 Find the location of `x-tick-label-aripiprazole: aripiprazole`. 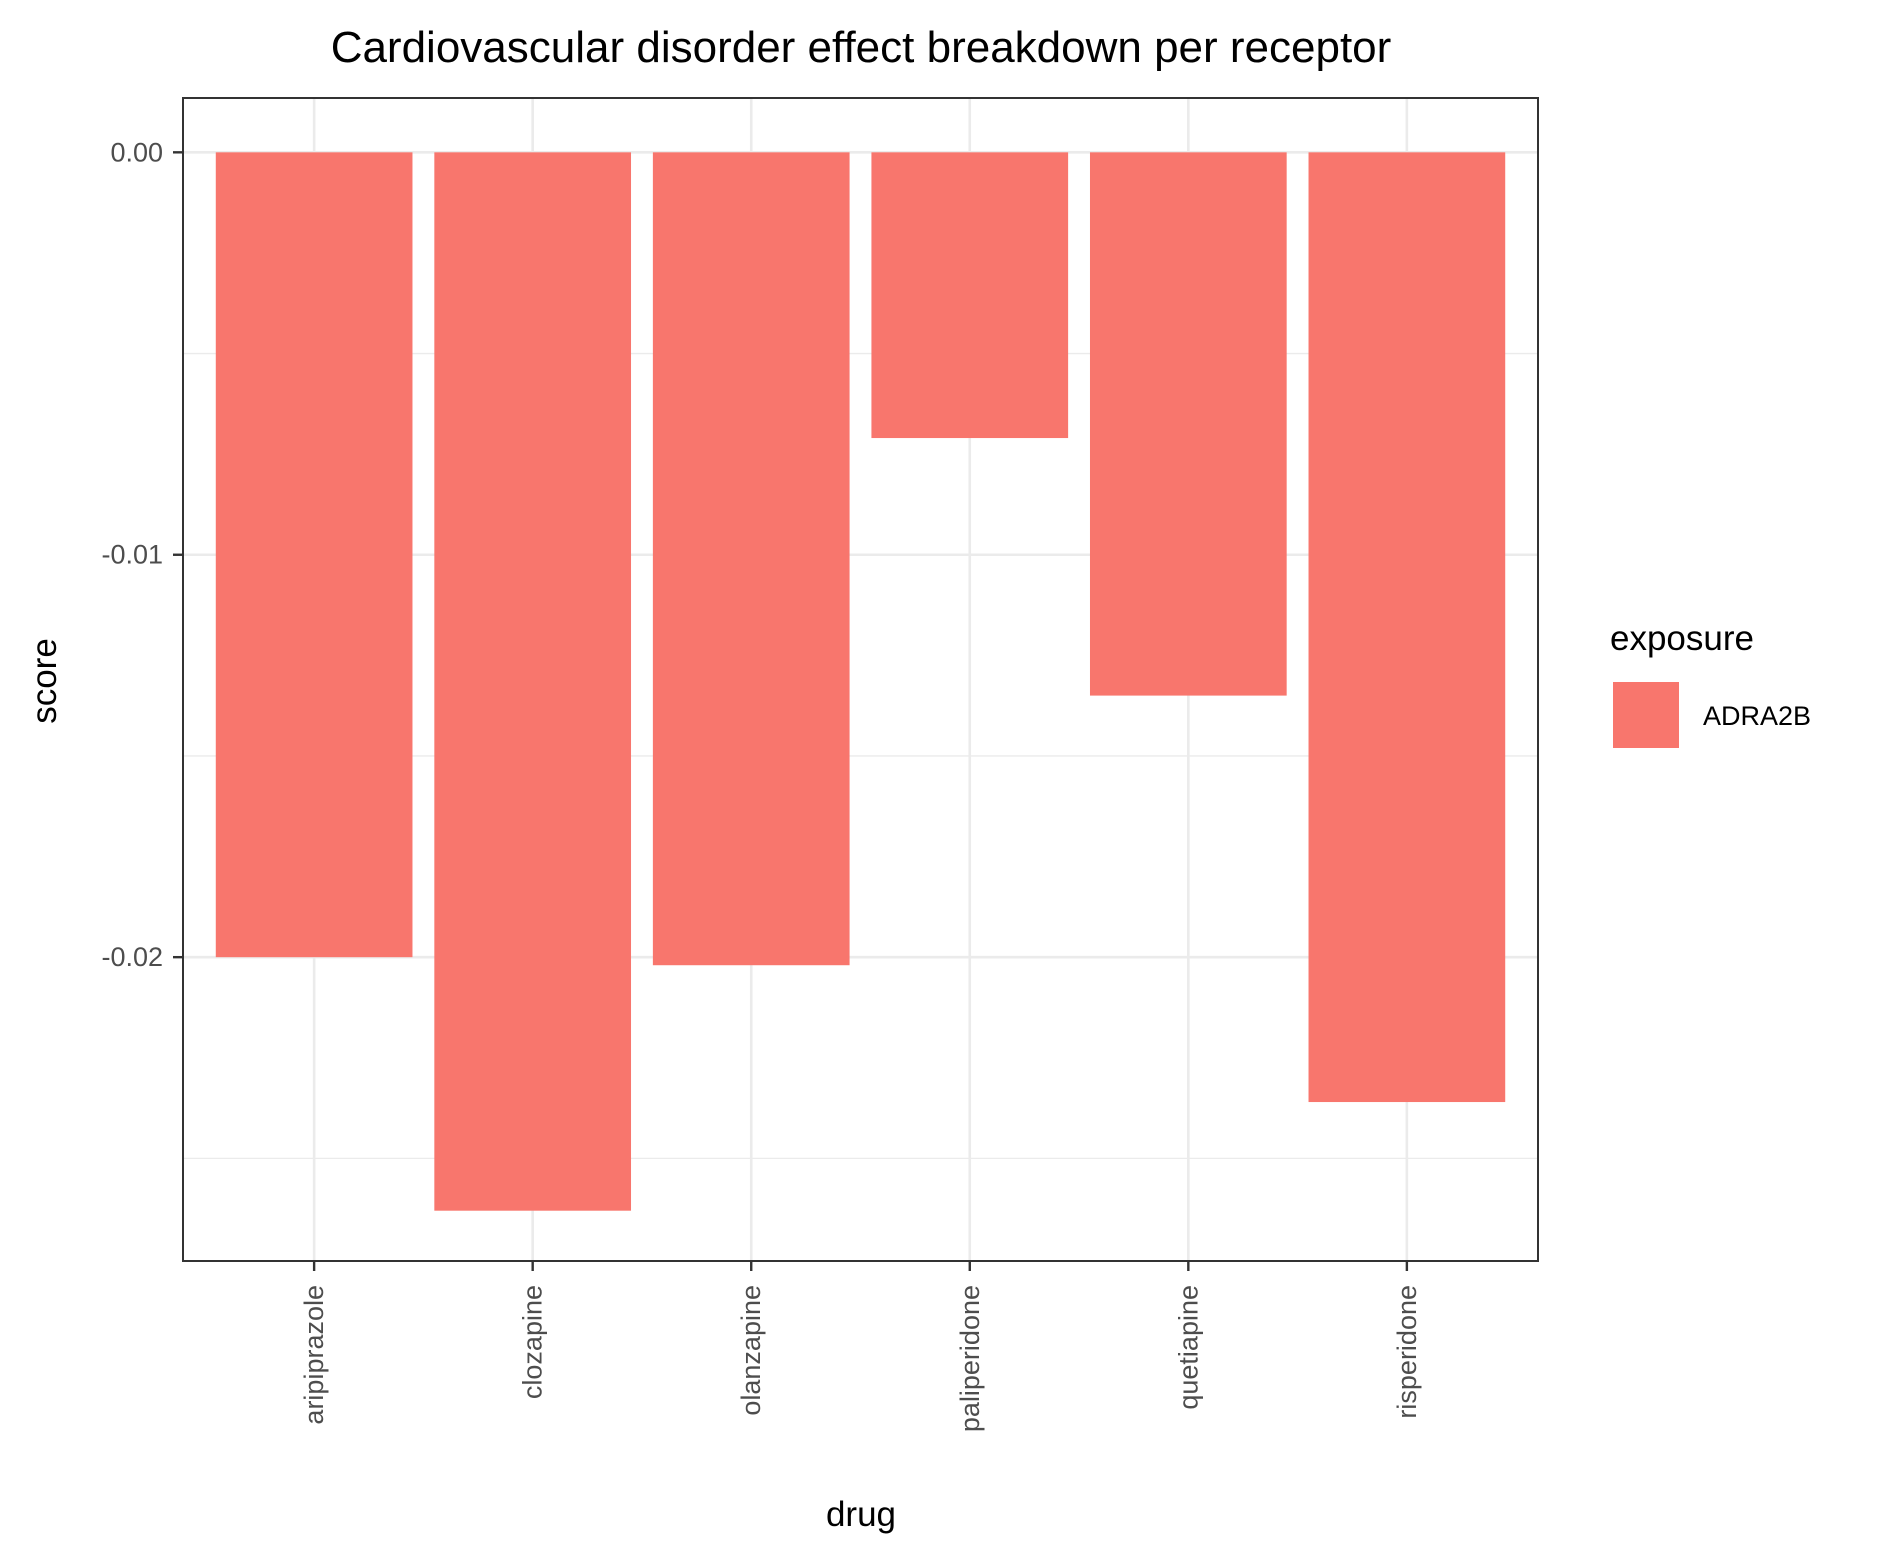

x-tick-label-aripiprazole: aripiprazole is located at coordinates (314, 1355).